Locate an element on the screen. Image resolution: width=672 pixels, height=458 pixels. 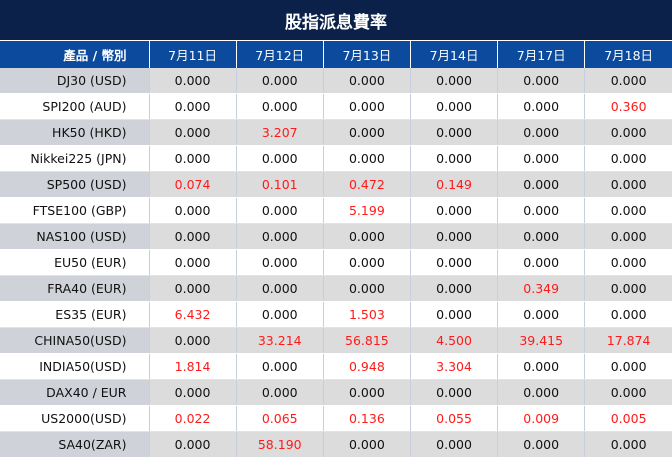
rate-cell: 0.055 is located at coordinates (453, 418).